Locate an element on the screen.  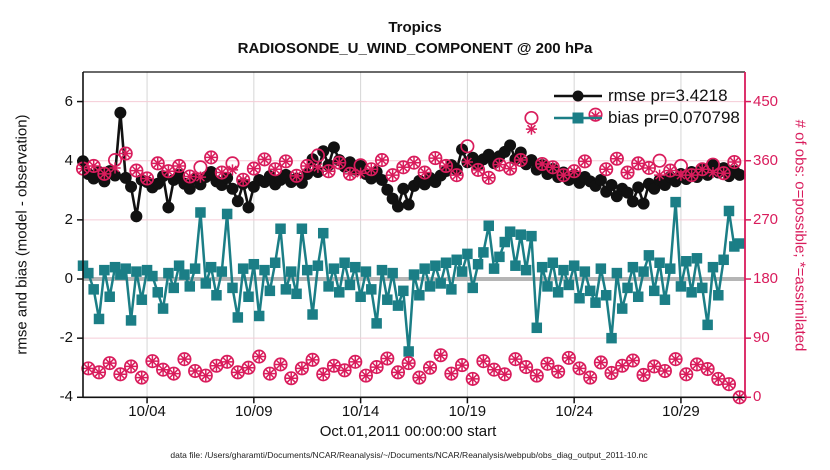
chart-subtitle: RADIOSONDE_U_WIND_COMPONENT @ 200 hPa is located at coordinates (415, 48).